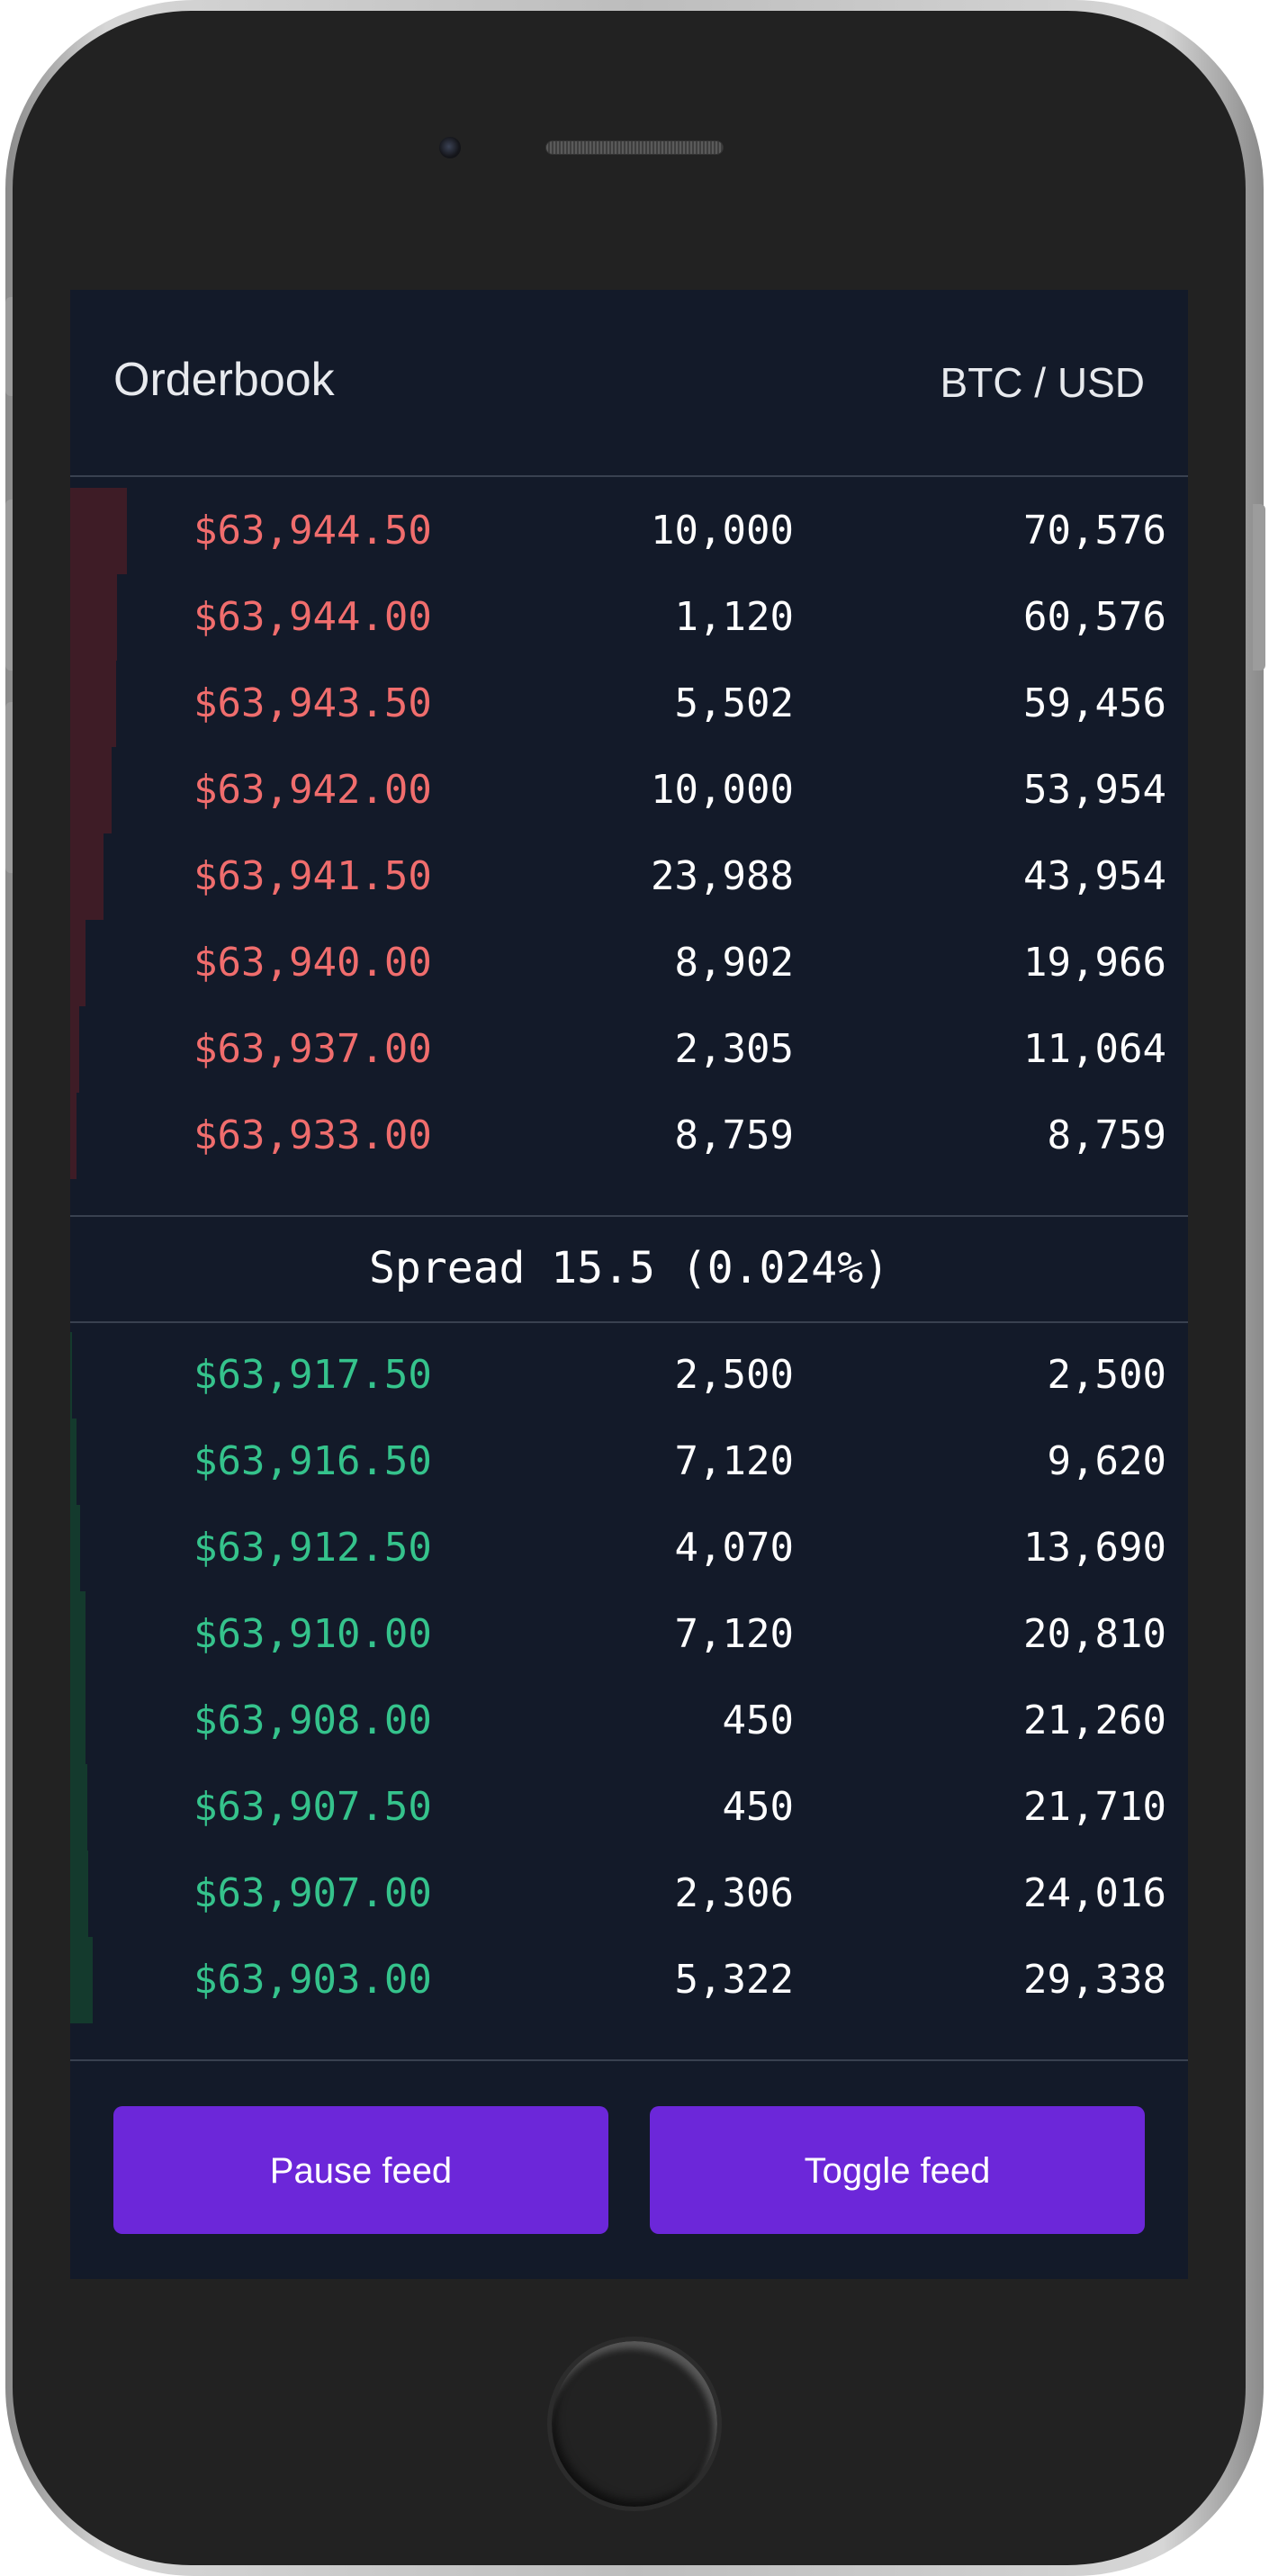 The image size is (1269, 2576). I want to click on ask-row: $63,943.50 5,502 59,456, so click(629, 704).